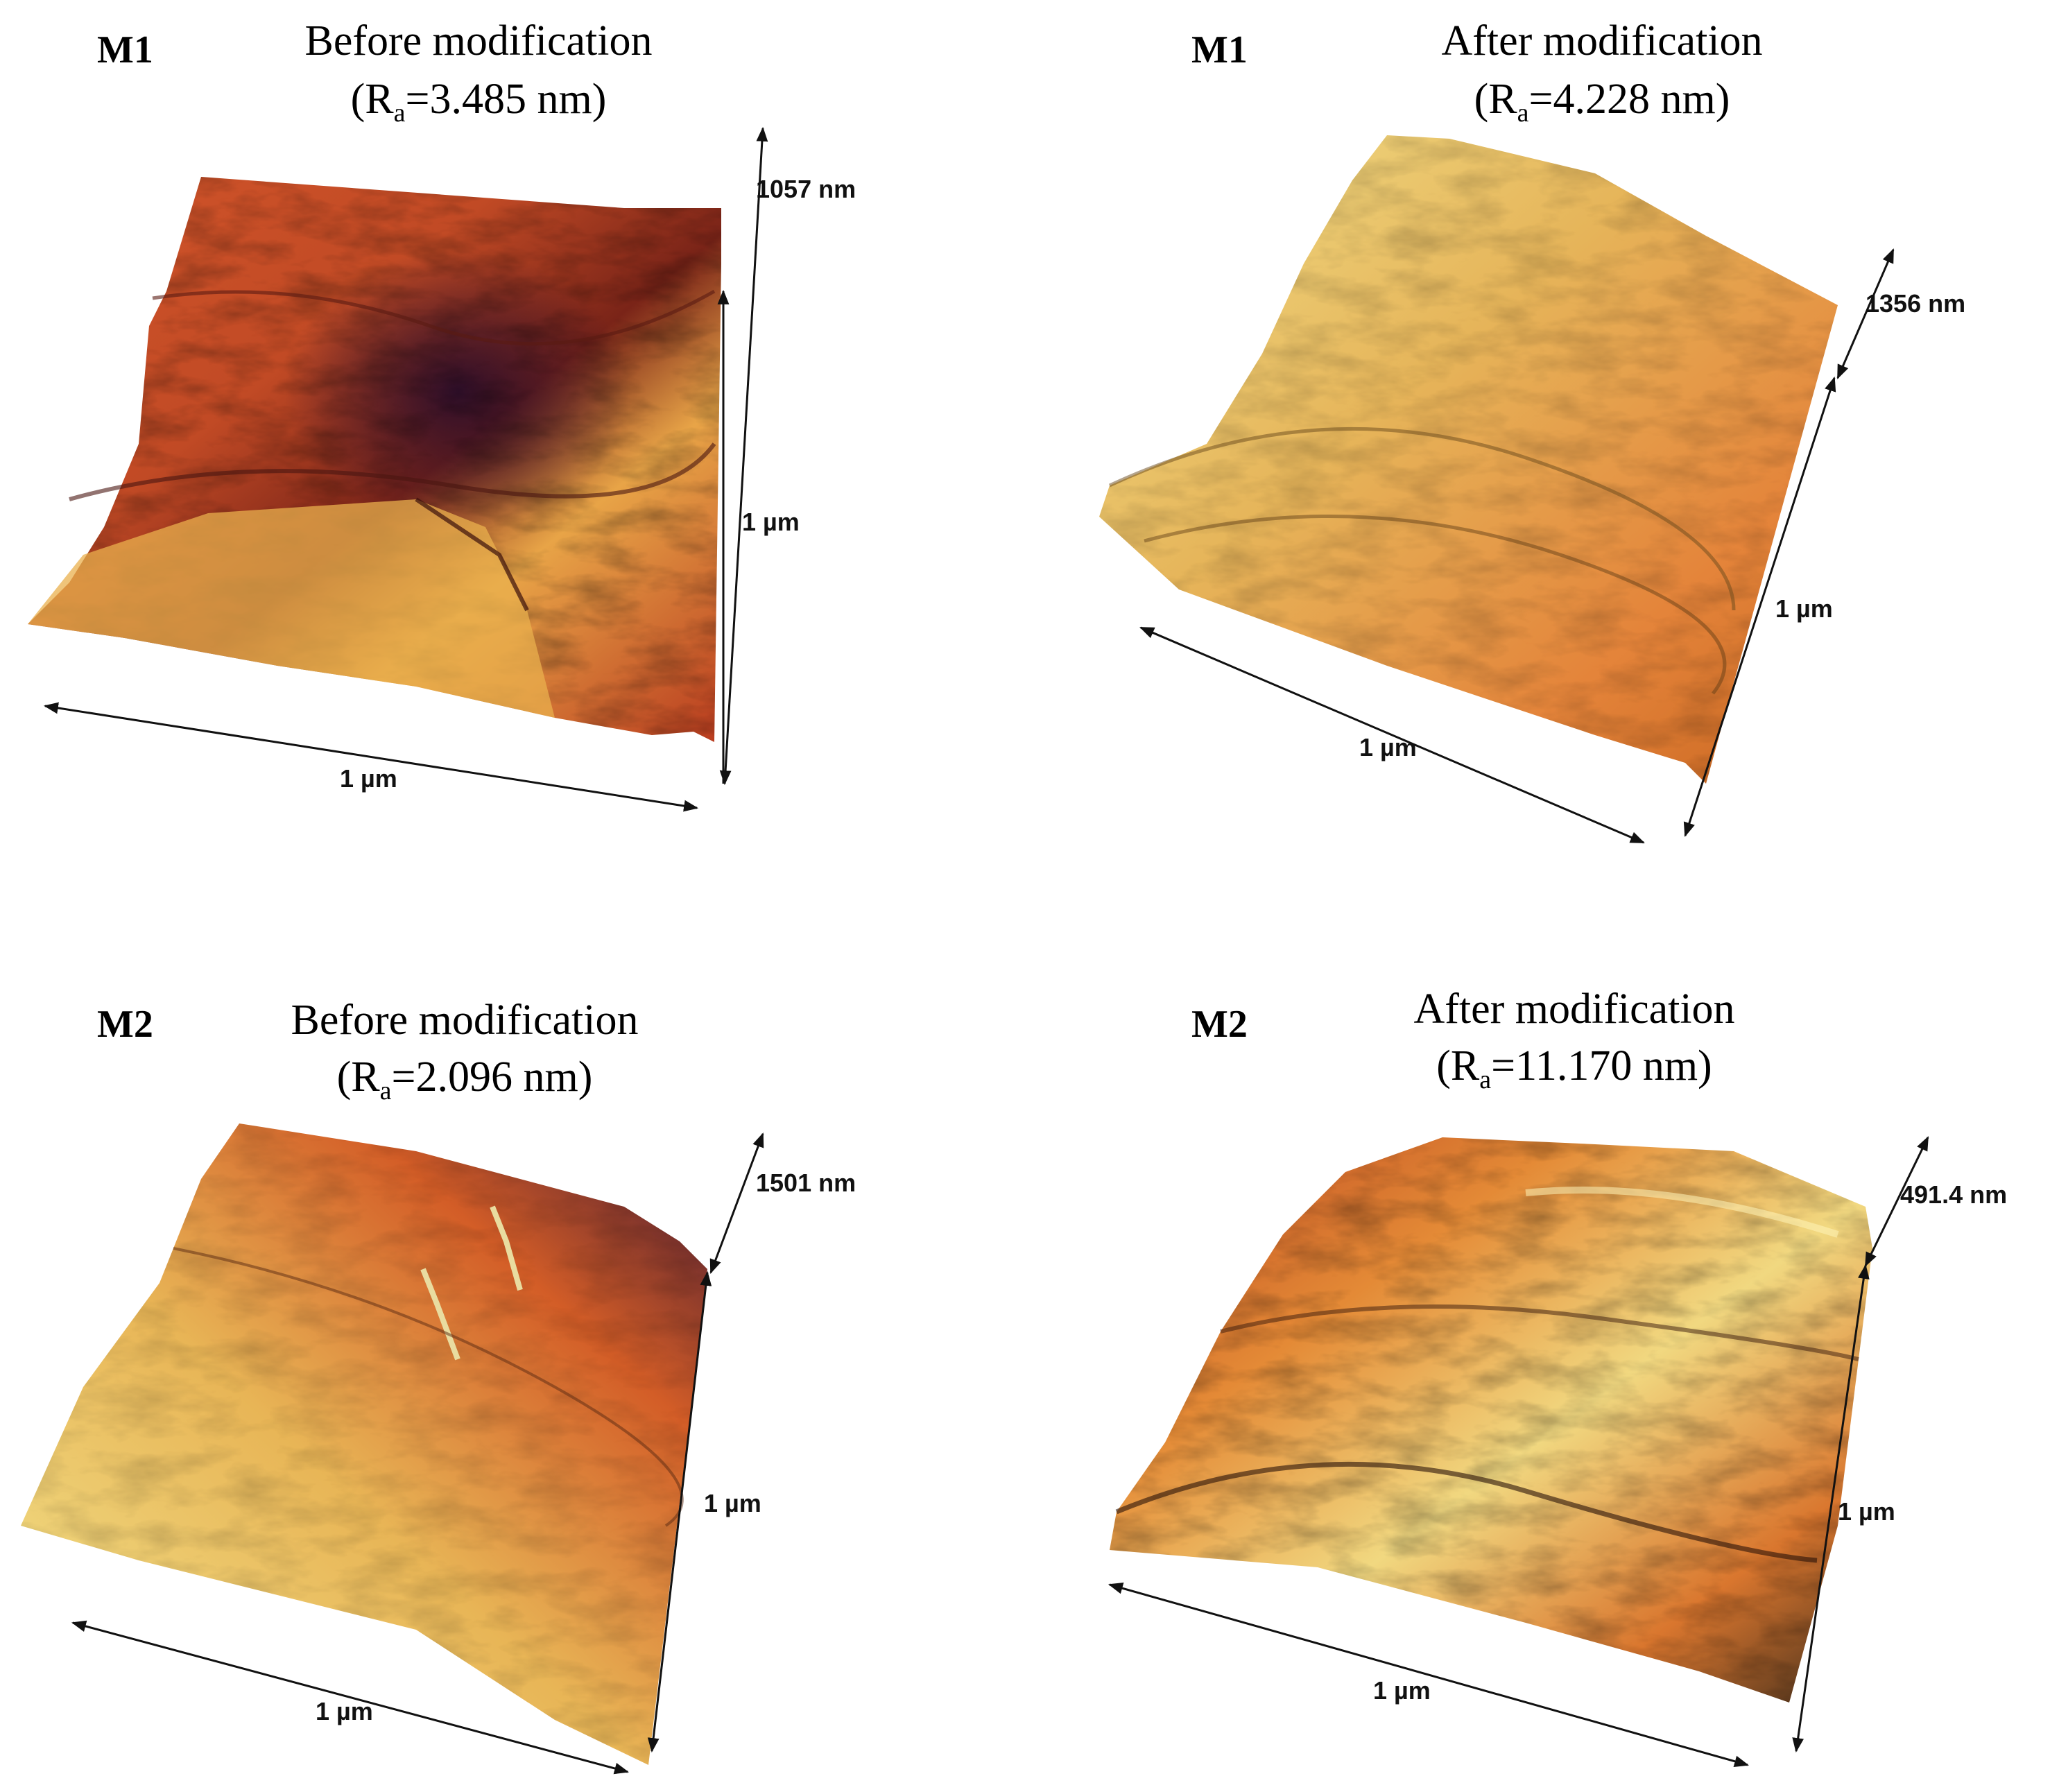 The height and width of the screenshot is (1792, 2059). Describe the element at coordinates (806, 1183) in the screenshot. I see `z-scale-label: 1501 nm` at that location.